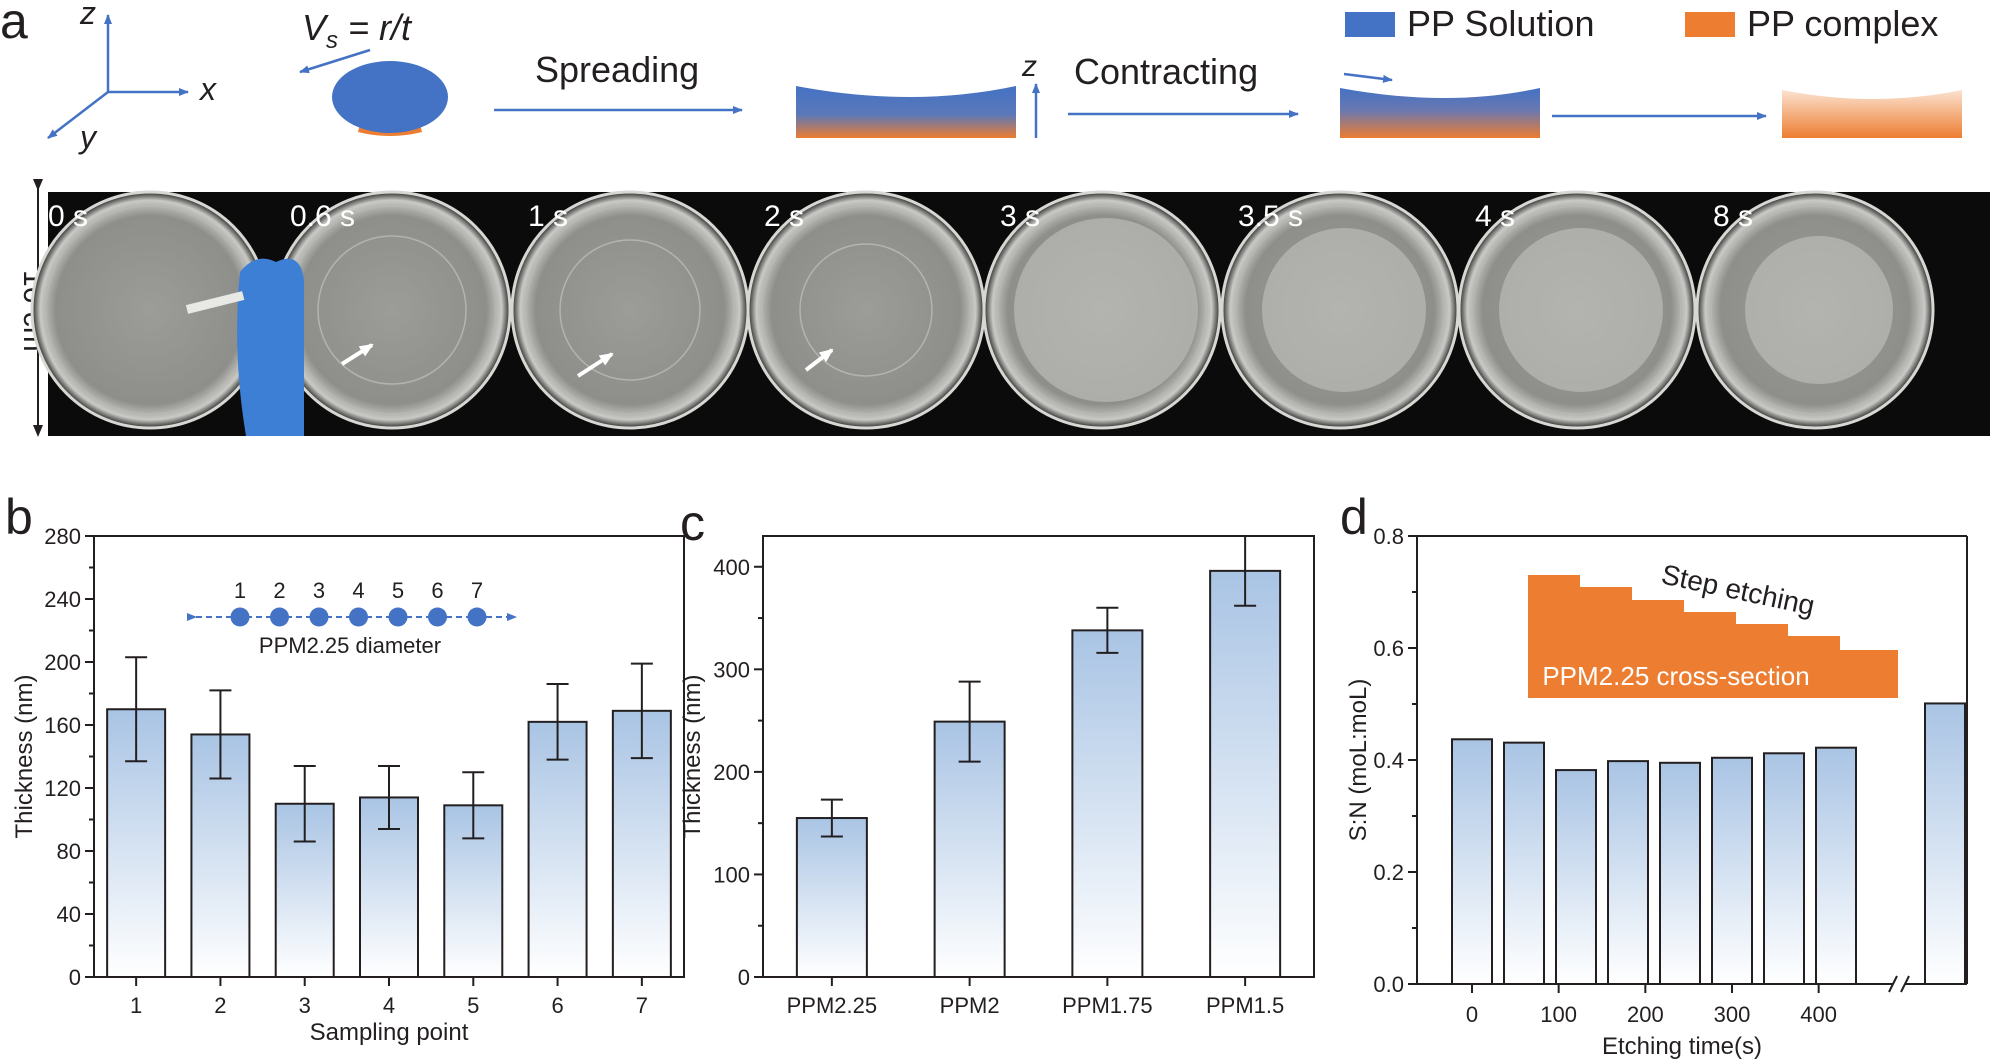 The image size is (1990, 1059). Describe the element at coordinates (305, 1005) in the screenshot. I see `x-tick-label: 3` at that location.